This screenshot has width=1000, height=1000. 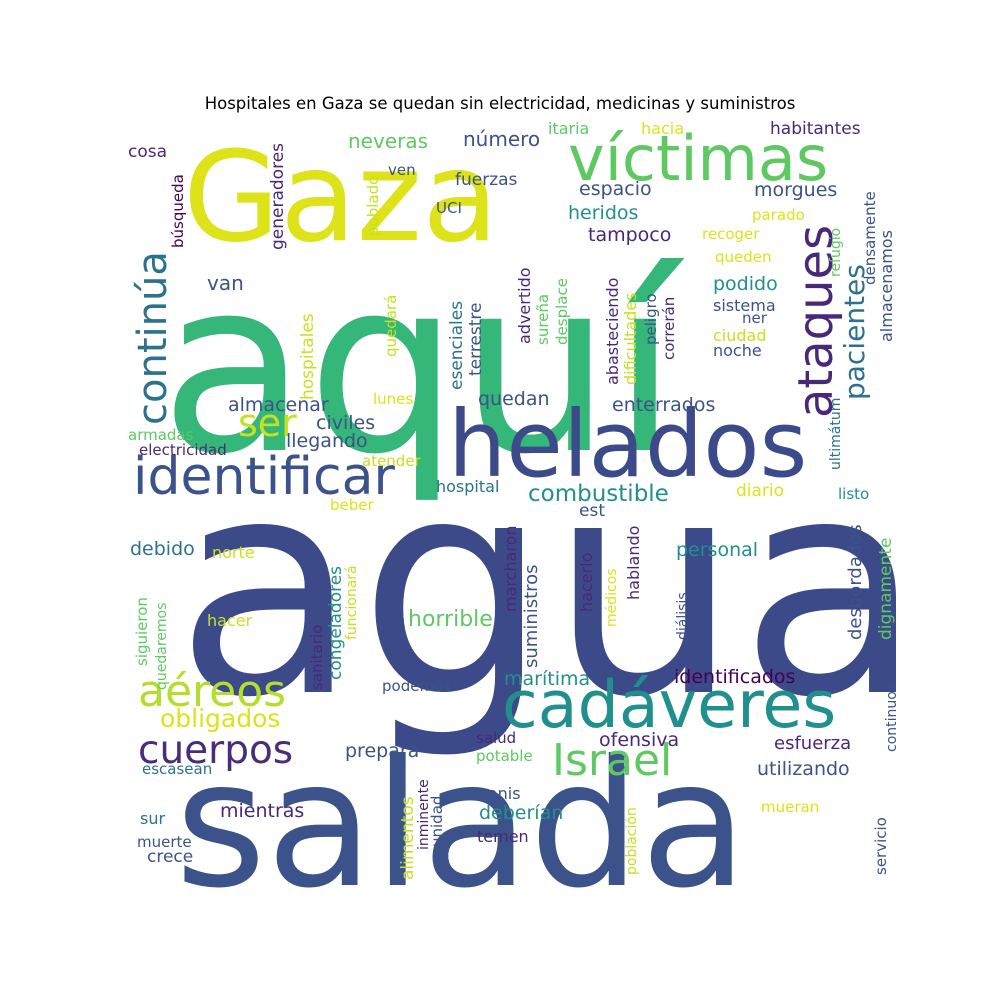 I want to click on cloud-word: electricidad, so click(x=183, y=450).